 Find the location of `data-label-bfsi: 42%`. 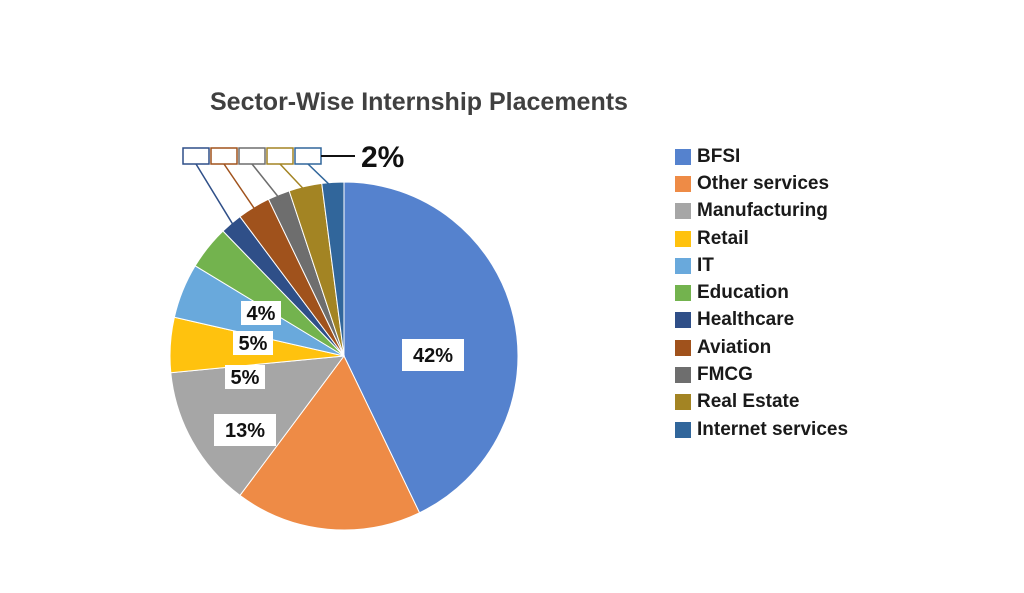

data-label-bfsi: 42% is located at coordinates (433, 355).